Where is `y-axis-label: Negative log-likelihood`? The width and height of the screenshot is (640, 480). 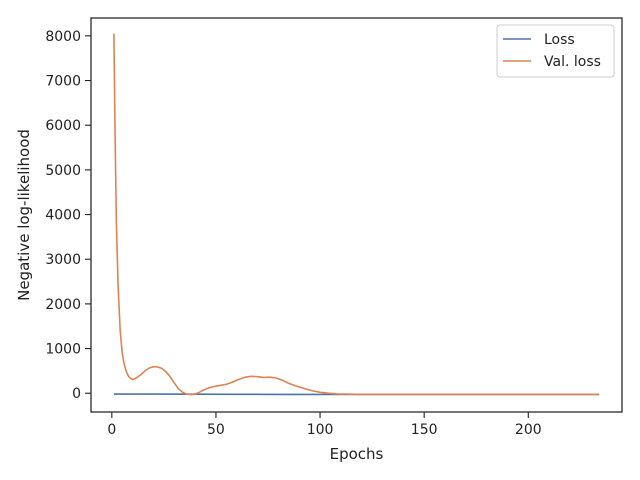 y-axis-label: Negative log-likelihood is located at coordinates (24, 215).